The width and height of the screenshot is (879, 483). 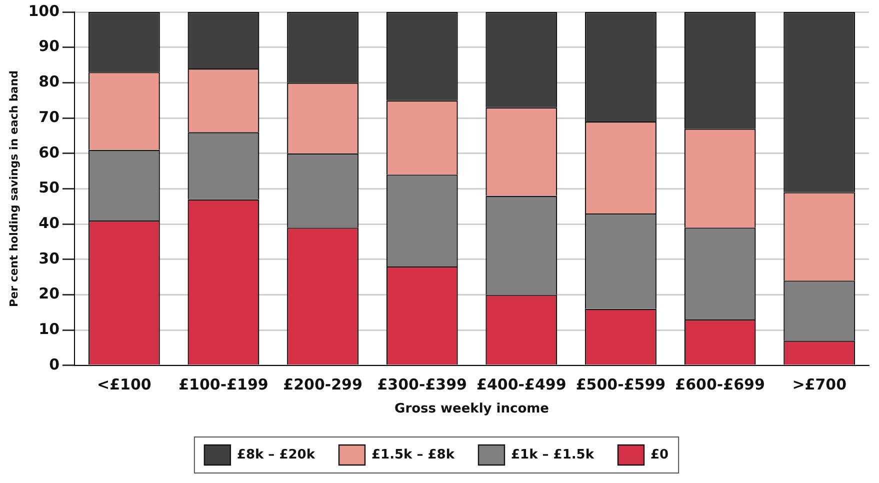 What do you see at coordinates (49, 46) in the screenshot?
I see `y-tick-label: 90` at bounding box center [49, 46].